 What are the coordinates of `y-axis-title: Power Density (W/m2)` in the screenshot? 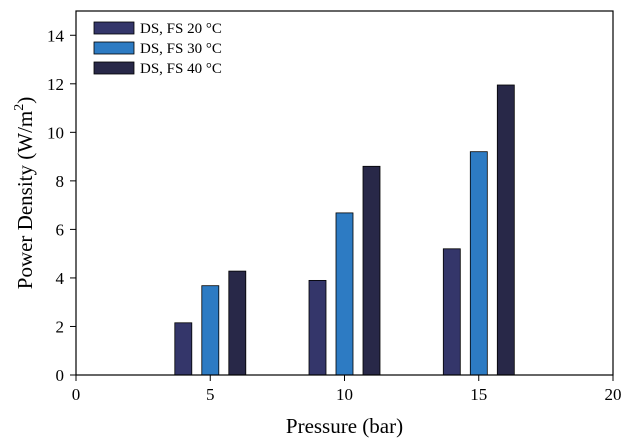 It's located at (24, 193).